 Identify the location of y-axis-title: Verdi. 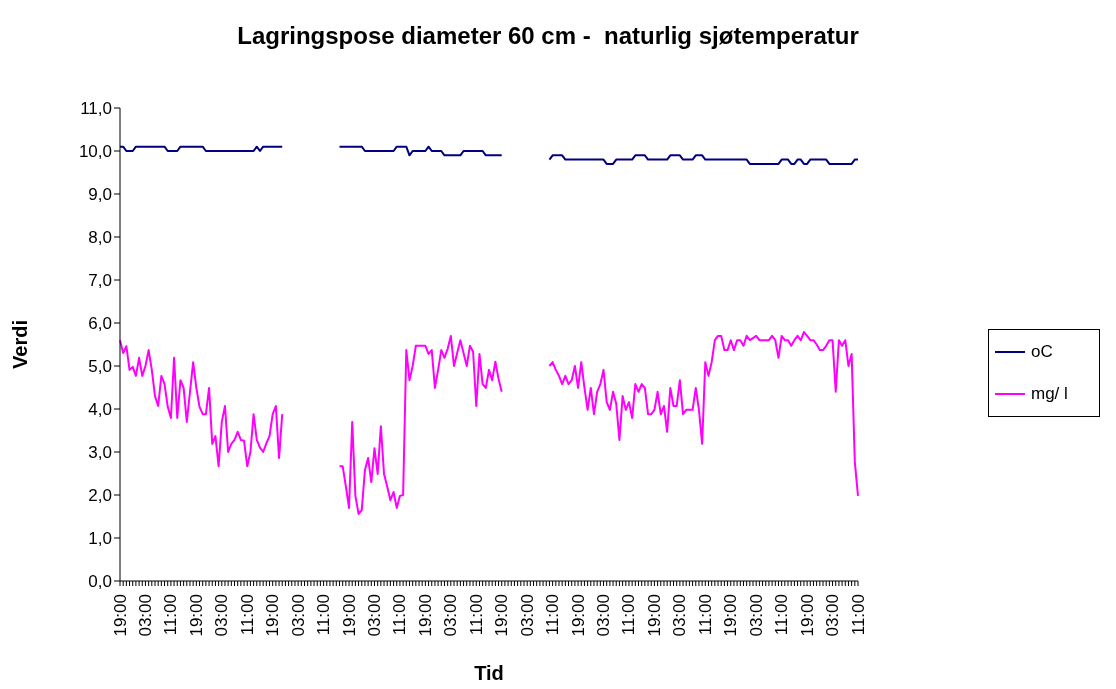
(20, 344).